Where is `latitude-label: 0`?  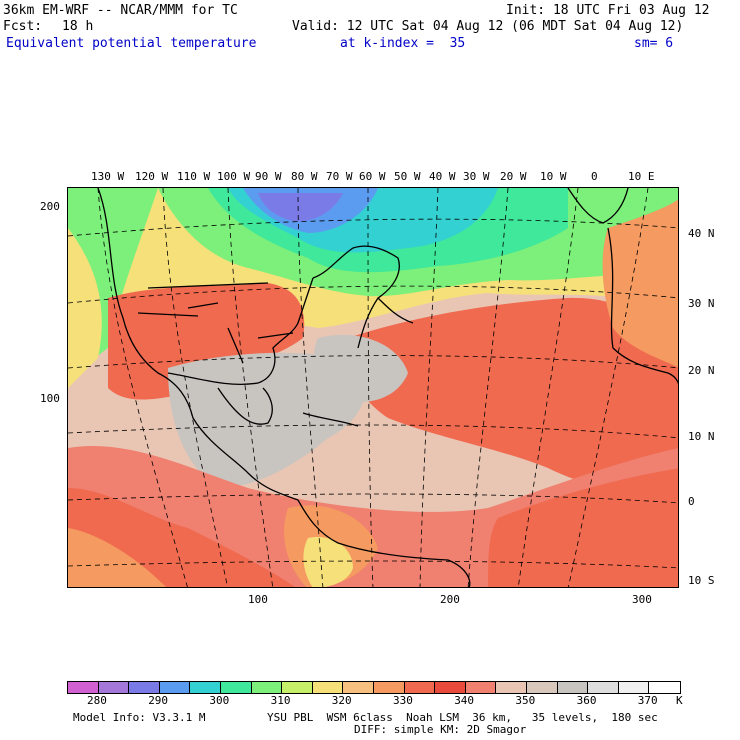
latitude-label: 0 is located at coordinates (691, 501).